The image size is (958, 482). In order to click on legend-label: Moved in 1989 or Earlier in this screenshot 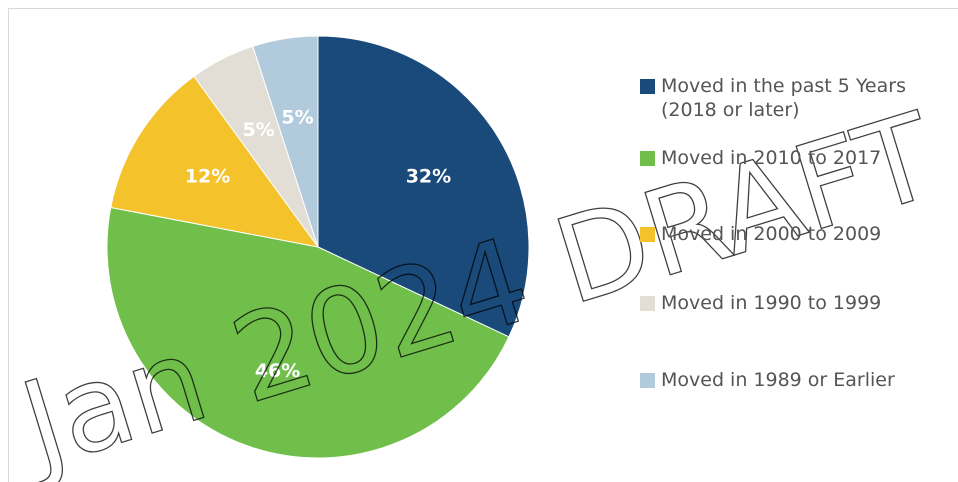, I will do `click(778, 380)`.